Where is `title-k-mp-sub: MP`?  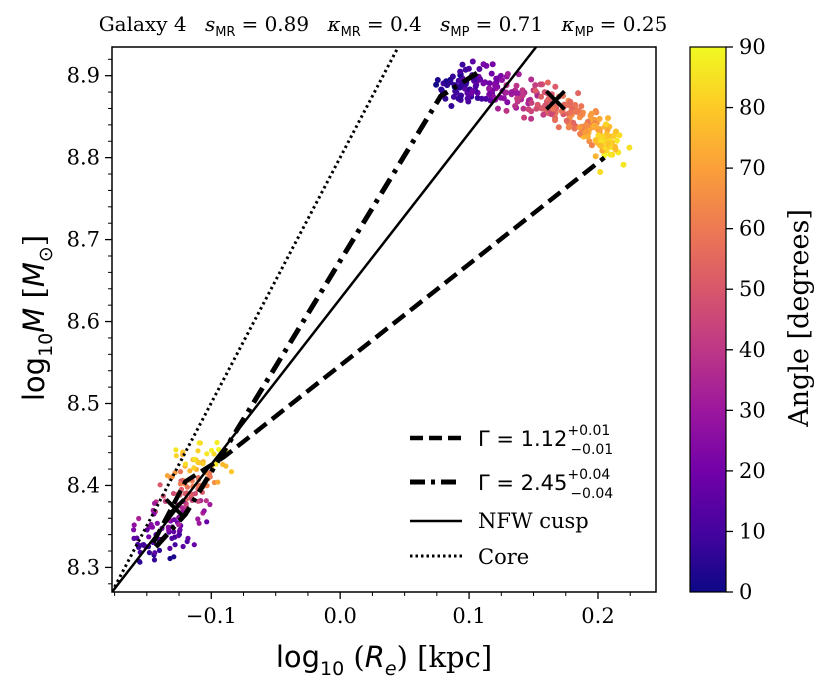 title-k-mp-sub: MP is located at coordinates (584, 32).